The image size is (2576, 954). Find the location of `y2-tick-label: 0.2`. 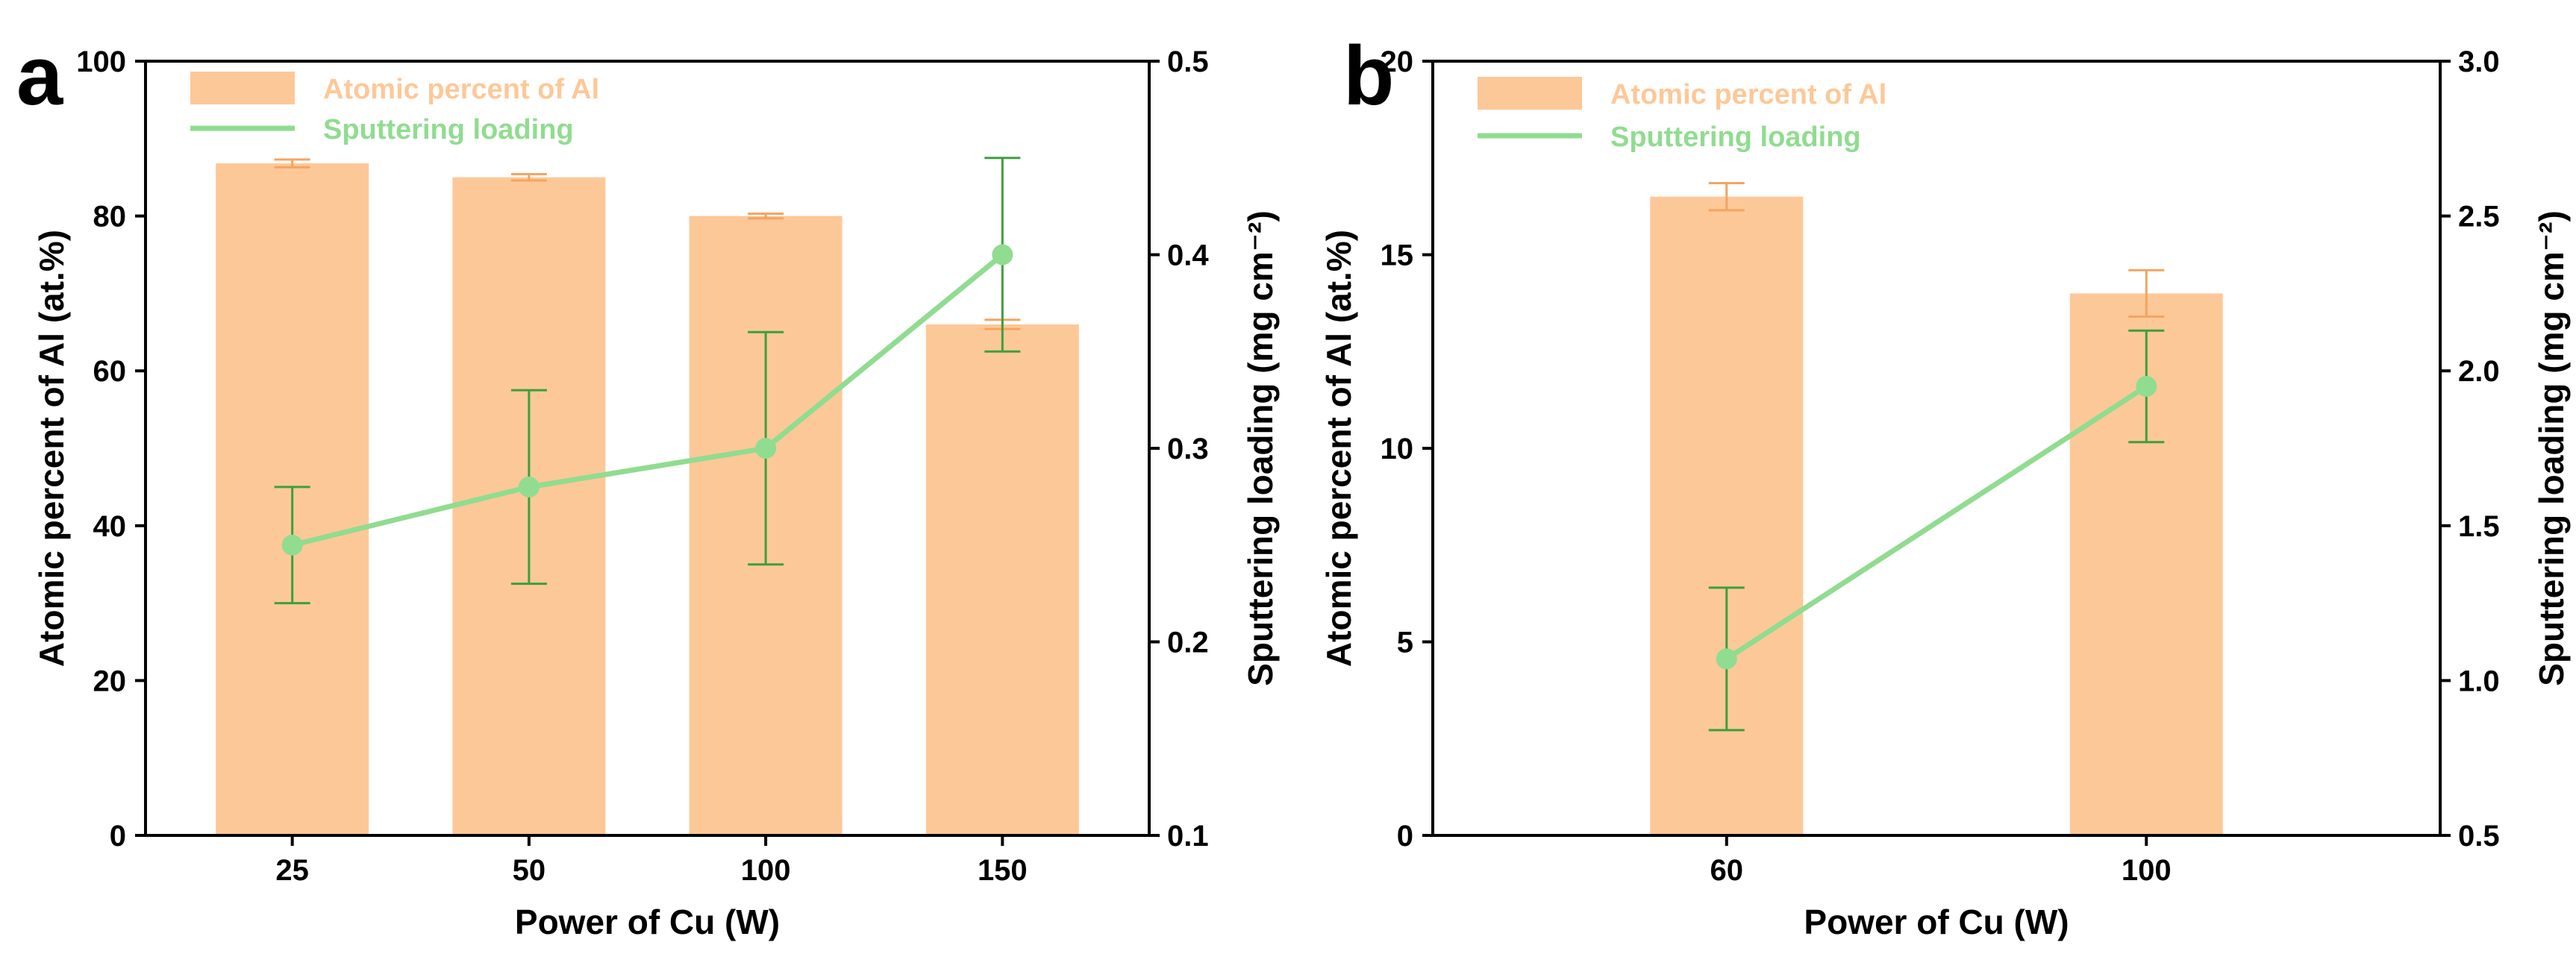

y2-tick-label: 0.2 is located at coordinates (1188, 643).